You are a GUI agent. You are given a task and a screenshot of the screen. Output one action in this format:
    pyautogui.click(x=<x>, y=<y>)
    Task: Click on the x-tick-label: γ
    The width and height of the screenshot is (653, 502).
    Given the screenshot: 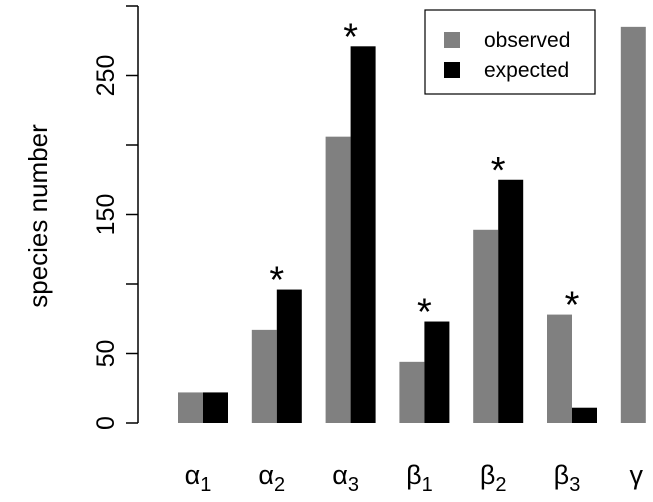 What is the action you would take?
    pyautogui.click(x=637, y=475)
    